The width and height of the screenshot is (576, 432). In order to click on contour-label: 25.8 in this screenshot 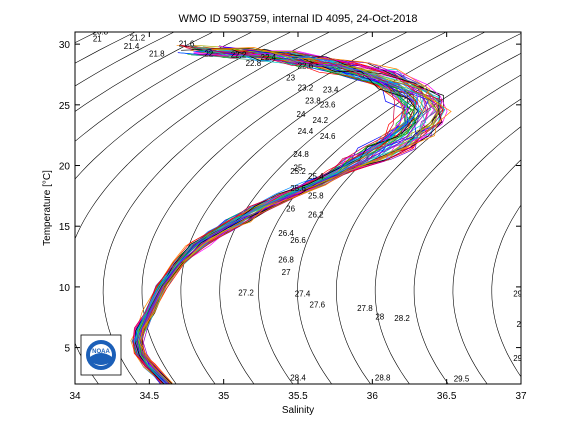, I will do `click(316, 195)`.